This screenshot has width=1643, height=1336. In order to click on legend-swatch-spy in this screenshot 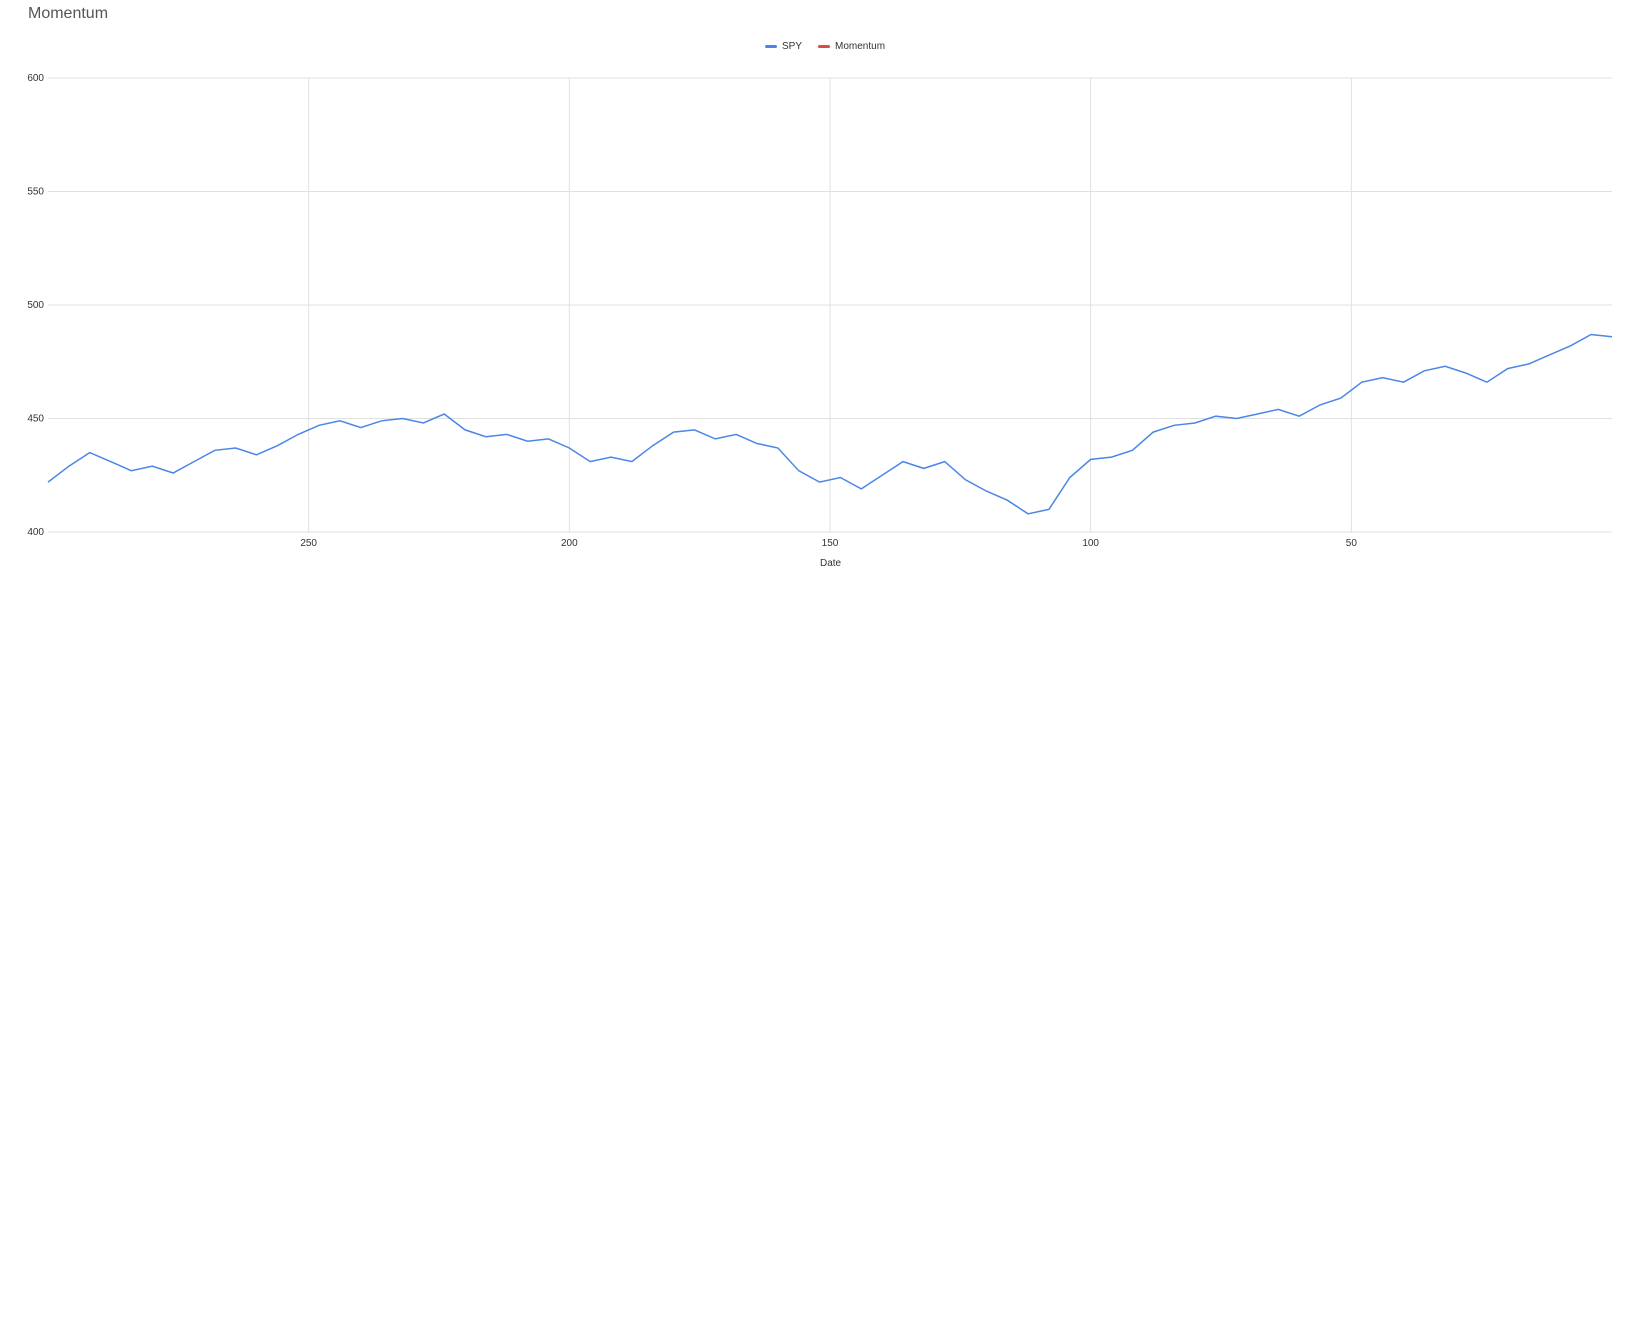, I will do `click(771, 46)`.